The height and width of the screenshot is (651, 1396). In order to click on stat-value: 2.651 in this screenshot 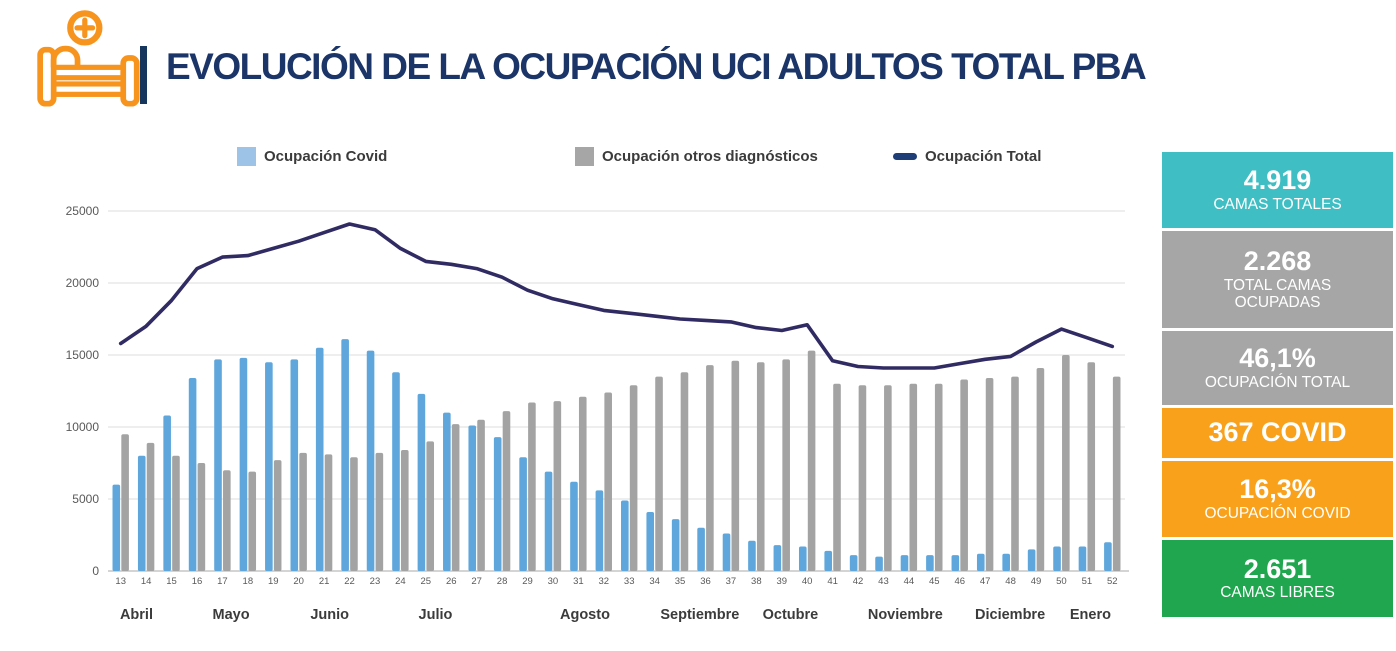, I will do `click(1277, 568)`.